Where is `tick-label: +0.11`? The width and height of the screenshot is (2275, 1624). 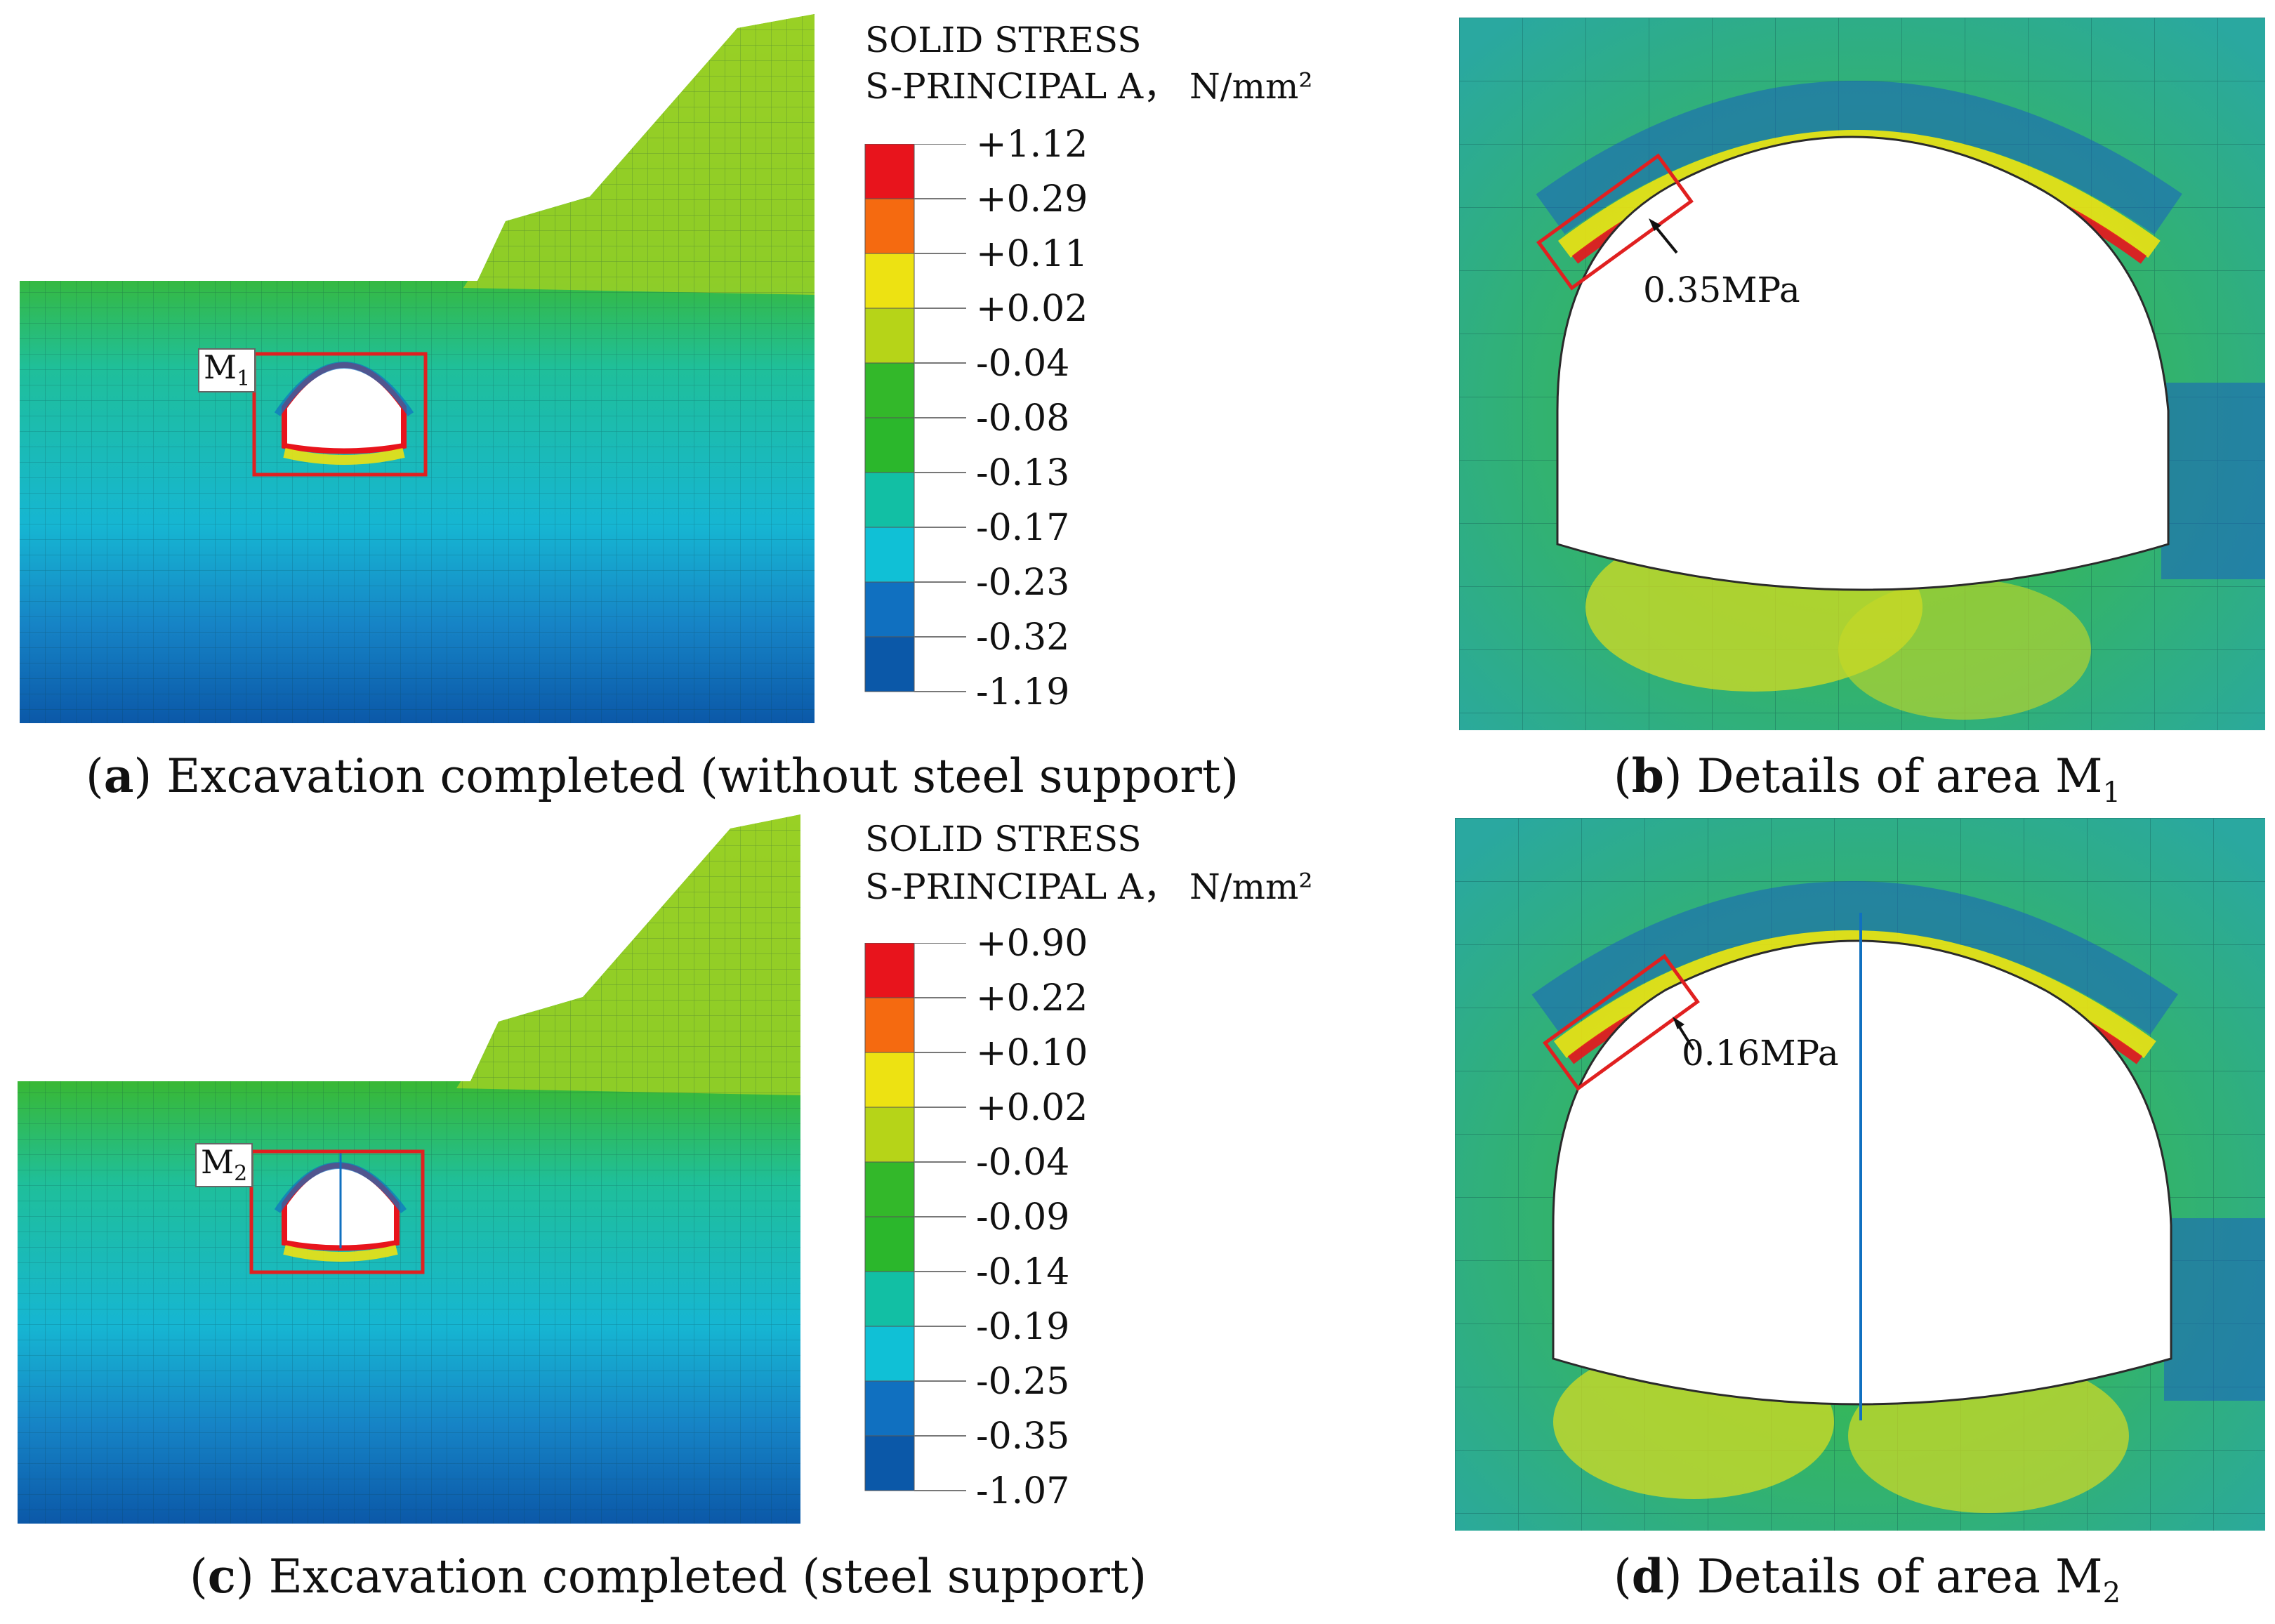 tick-label: +0.11 is located at coordinates (1032, 254).